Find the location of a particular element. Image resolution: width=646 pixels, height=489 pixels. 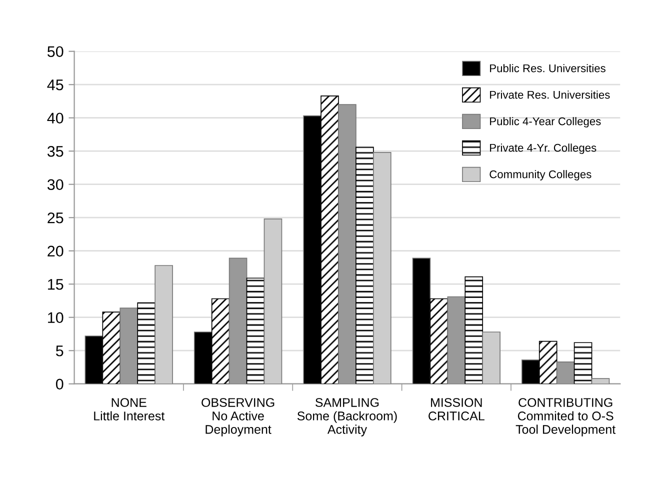

y-tick-label: 10 is located at coordinates (56, 318).